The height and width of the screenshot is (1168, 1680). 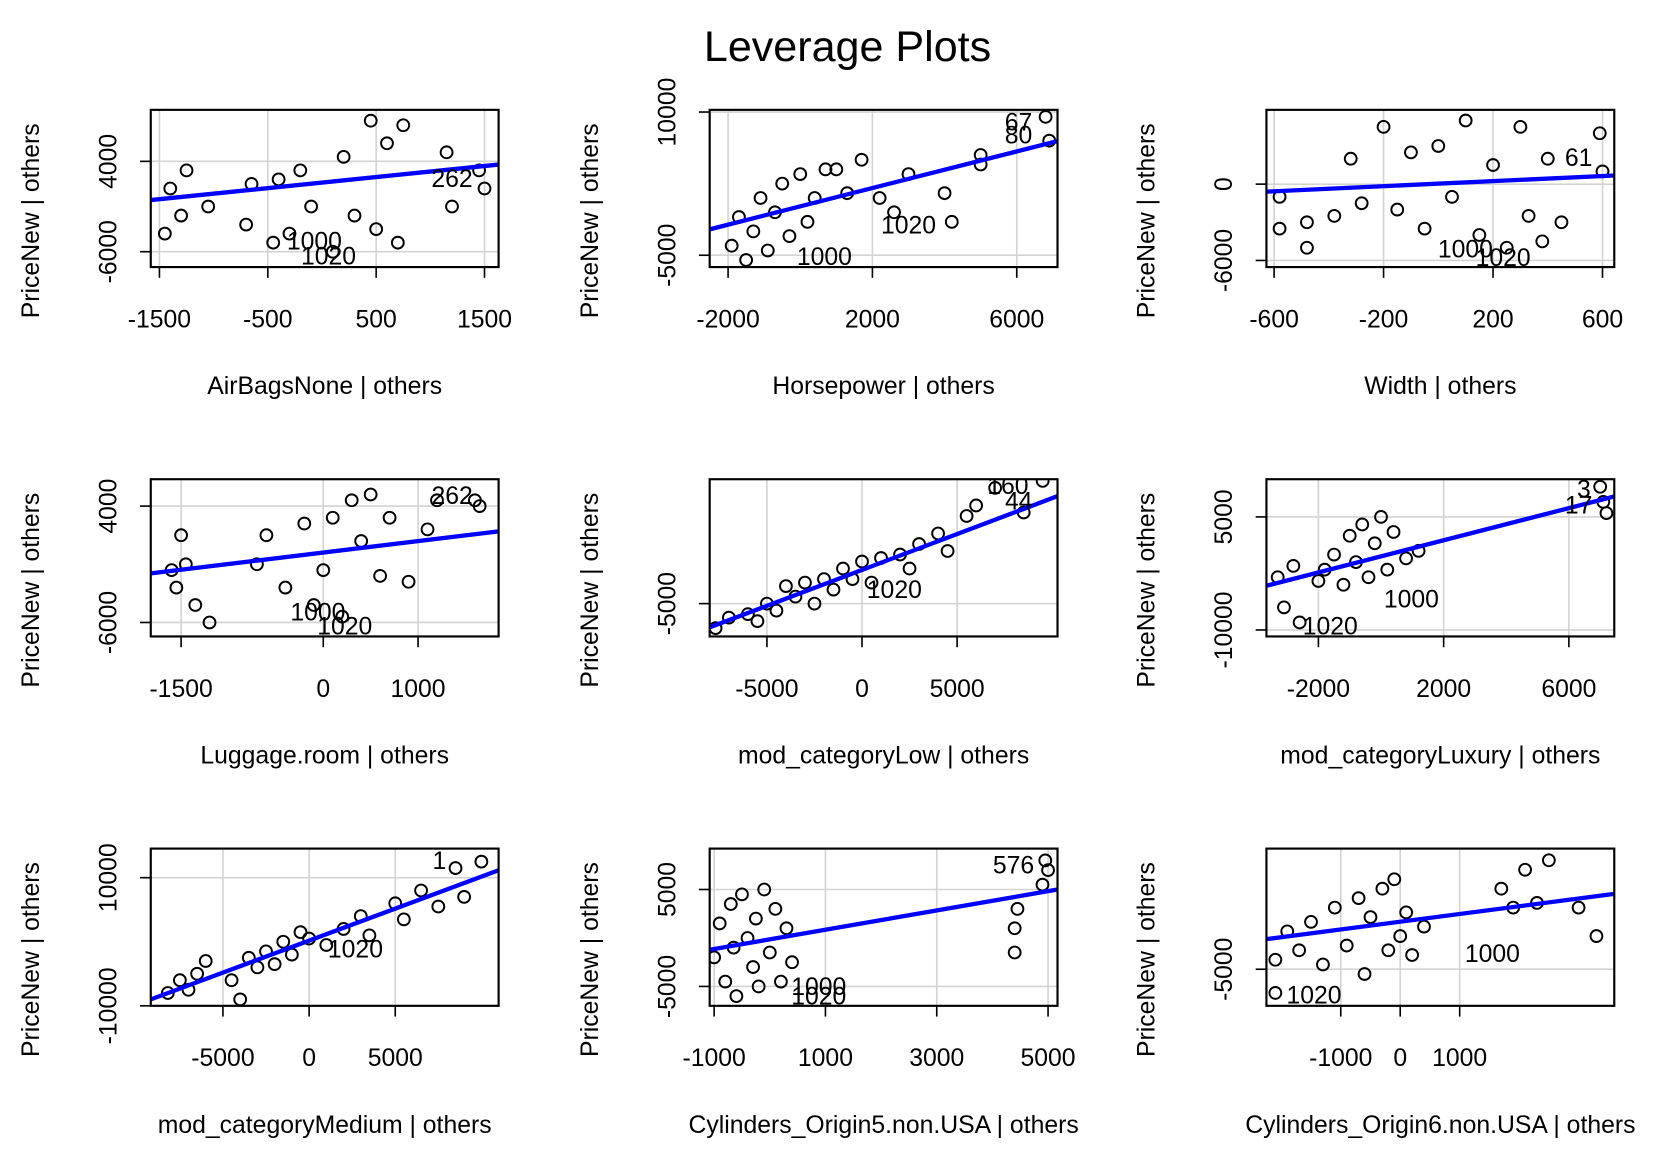 I want to click on x-axis-label: Cylinders_Origin5.non.USA | others, so click(x=883, y=1125).